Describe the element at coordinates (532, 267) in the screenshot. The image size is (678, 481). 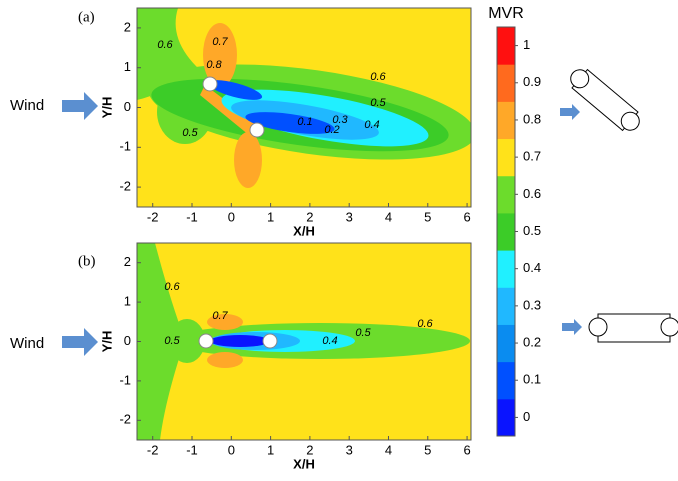
I see `colorbar-tick-label: 0.4` at that location.